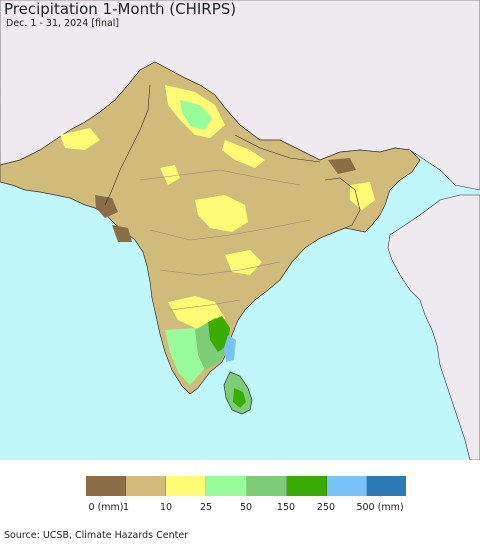  What do you see at coordinates (63, 23) in the screenshot?
I see `map-subtitle: Dec. 1 - 31, 2024 [final]` at bounding box center [63, 23].